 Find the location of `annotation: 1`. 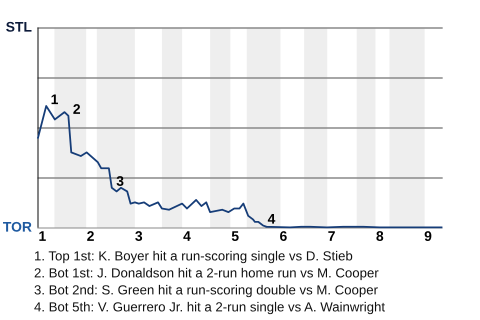

annotation: 1 is located at coordinates (55, 99).